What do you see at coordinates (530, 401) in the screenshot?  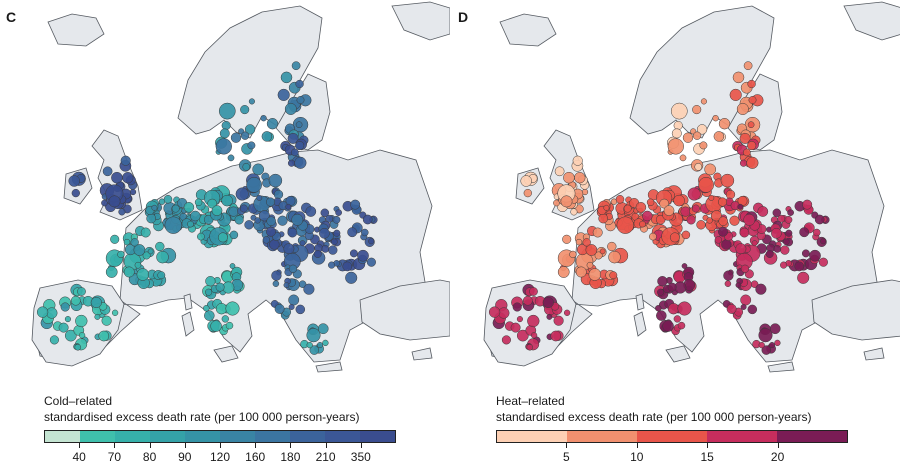 I see `legend-title-heat-line1: Heat–related` at bounding box center [530, 401].